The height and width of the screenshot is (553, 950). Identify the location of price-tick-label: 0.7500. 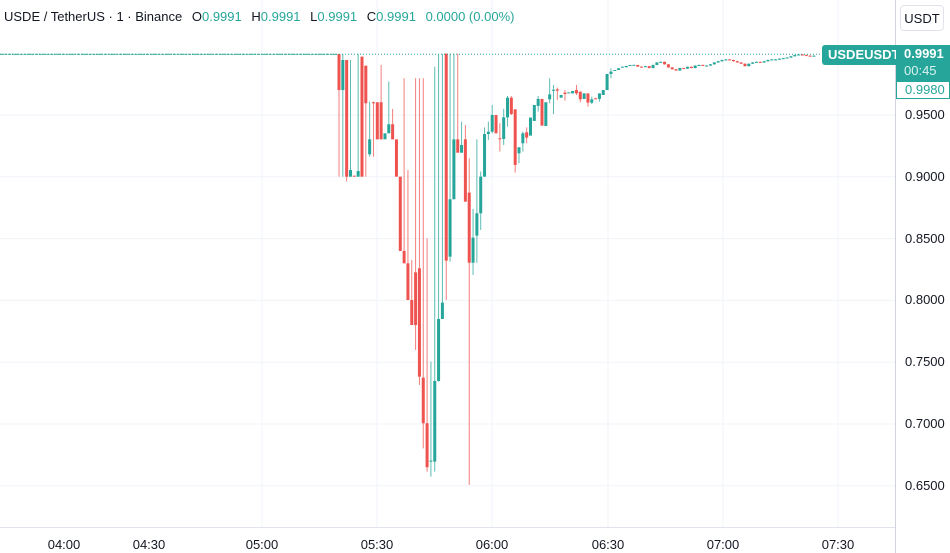
(925, 362).